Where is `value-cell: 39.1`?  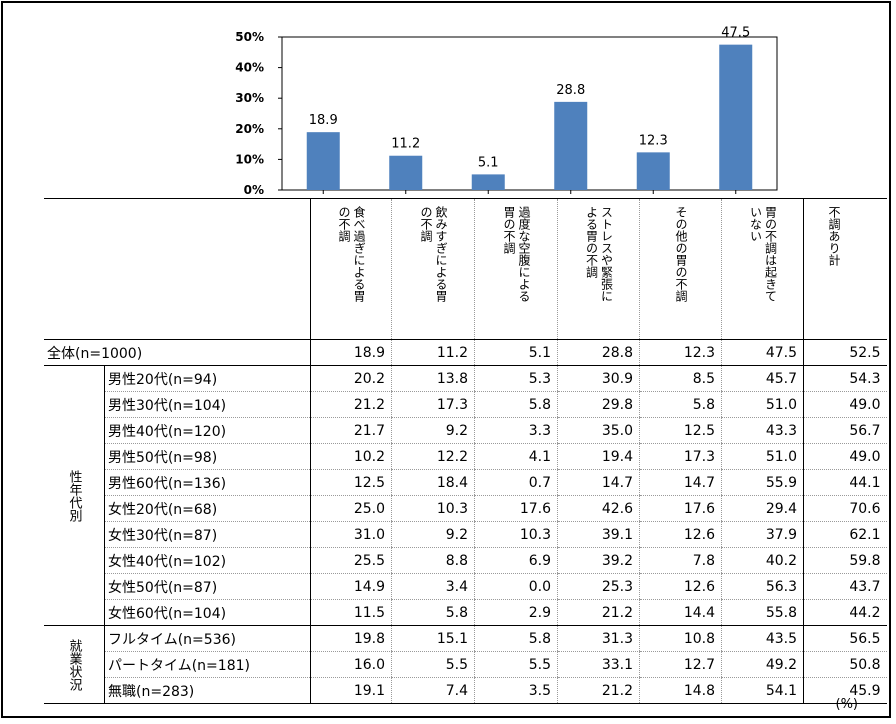
value-cell: 39.1 is located at coordinates (598, 534).